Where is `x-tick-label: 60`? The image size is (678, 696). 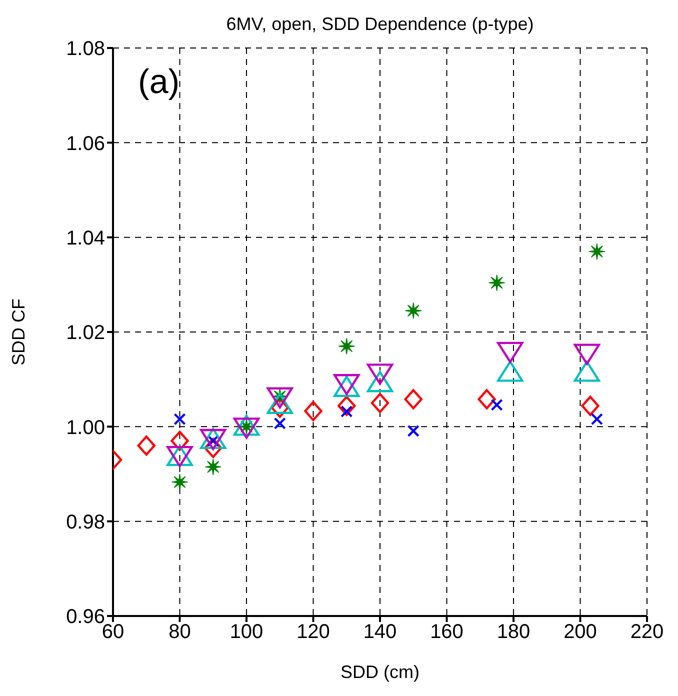 x-tick-label: 60 is located at coordinates (113, 632).